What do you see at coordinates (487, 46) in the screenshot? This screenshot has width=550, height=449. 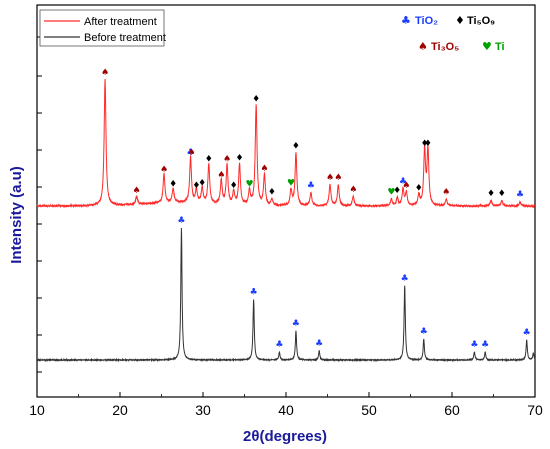 I see `phase-legend-symbol-ti: ♥` at bounding box center [487, 46].